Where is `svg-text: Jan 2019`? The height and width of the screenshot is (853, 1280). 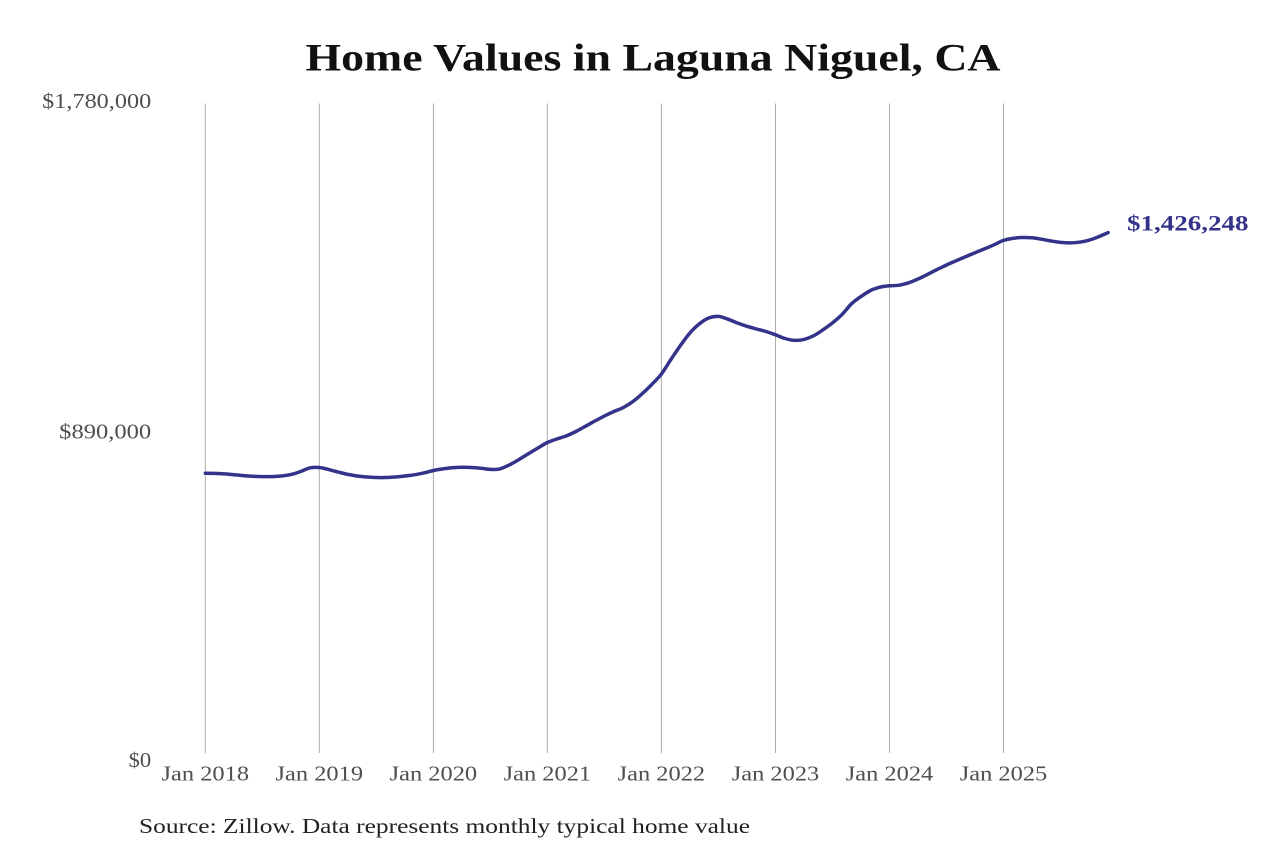 svg-text: Jan 2019 is located at coordinates (320, 773).